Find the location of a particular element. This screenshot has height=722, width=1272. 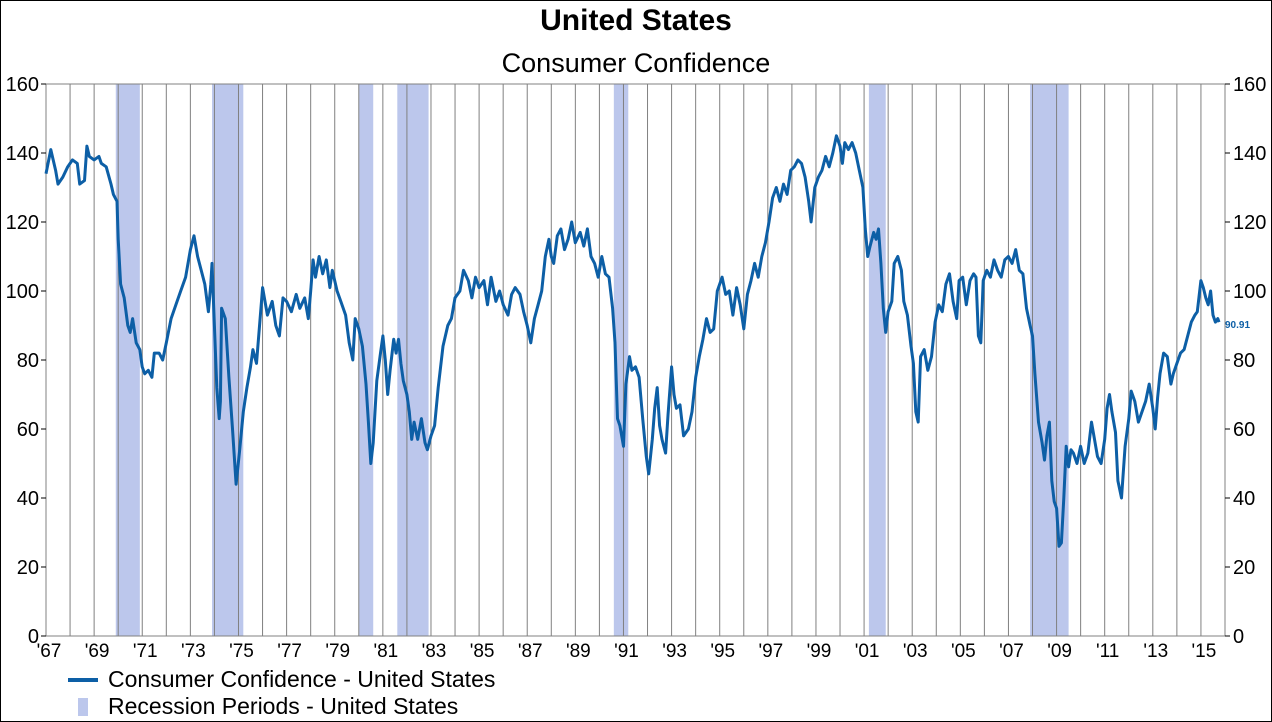

y-tick-label: 40 is located at coordinates (28, 499).